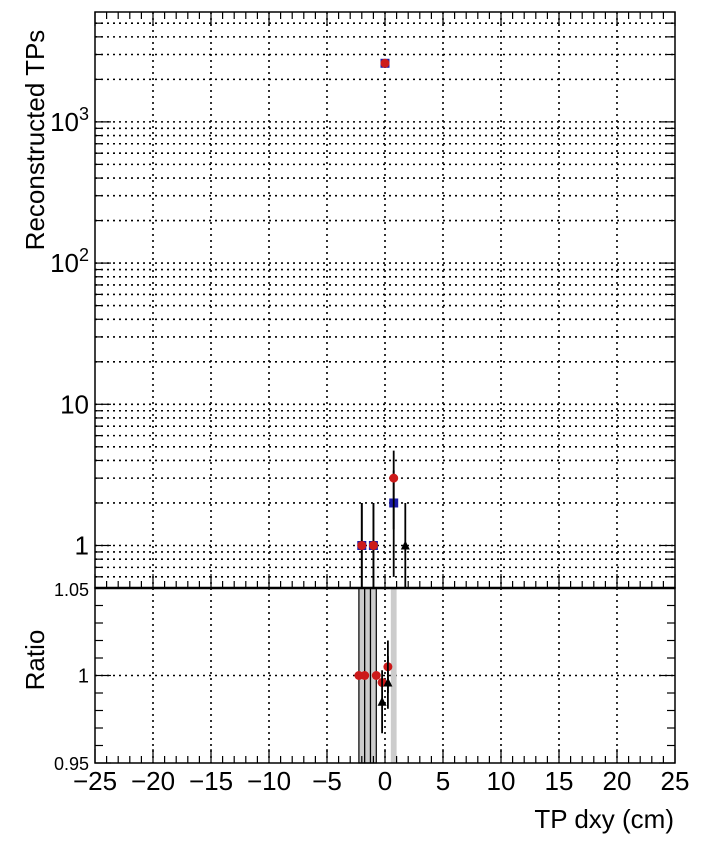 This screenshot has width=710, height=845. What do you see at coordinates (69, 120) in the screenshot?
I see `y-tick-label: 10³` at bounding box center [69, 120].